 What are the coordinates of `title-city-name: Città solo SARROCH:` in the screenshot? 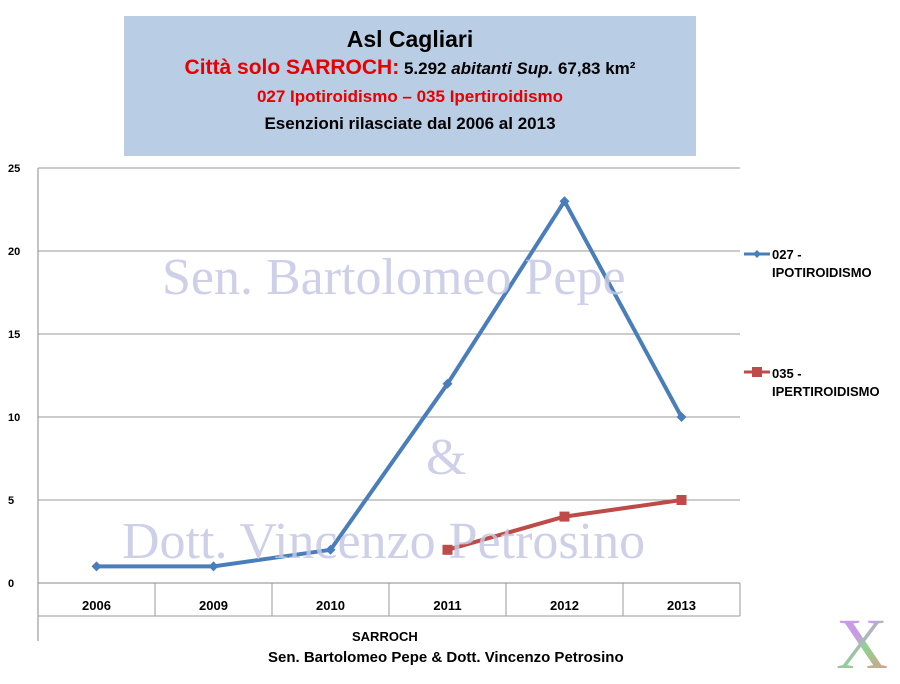 It's located at (292, 67).